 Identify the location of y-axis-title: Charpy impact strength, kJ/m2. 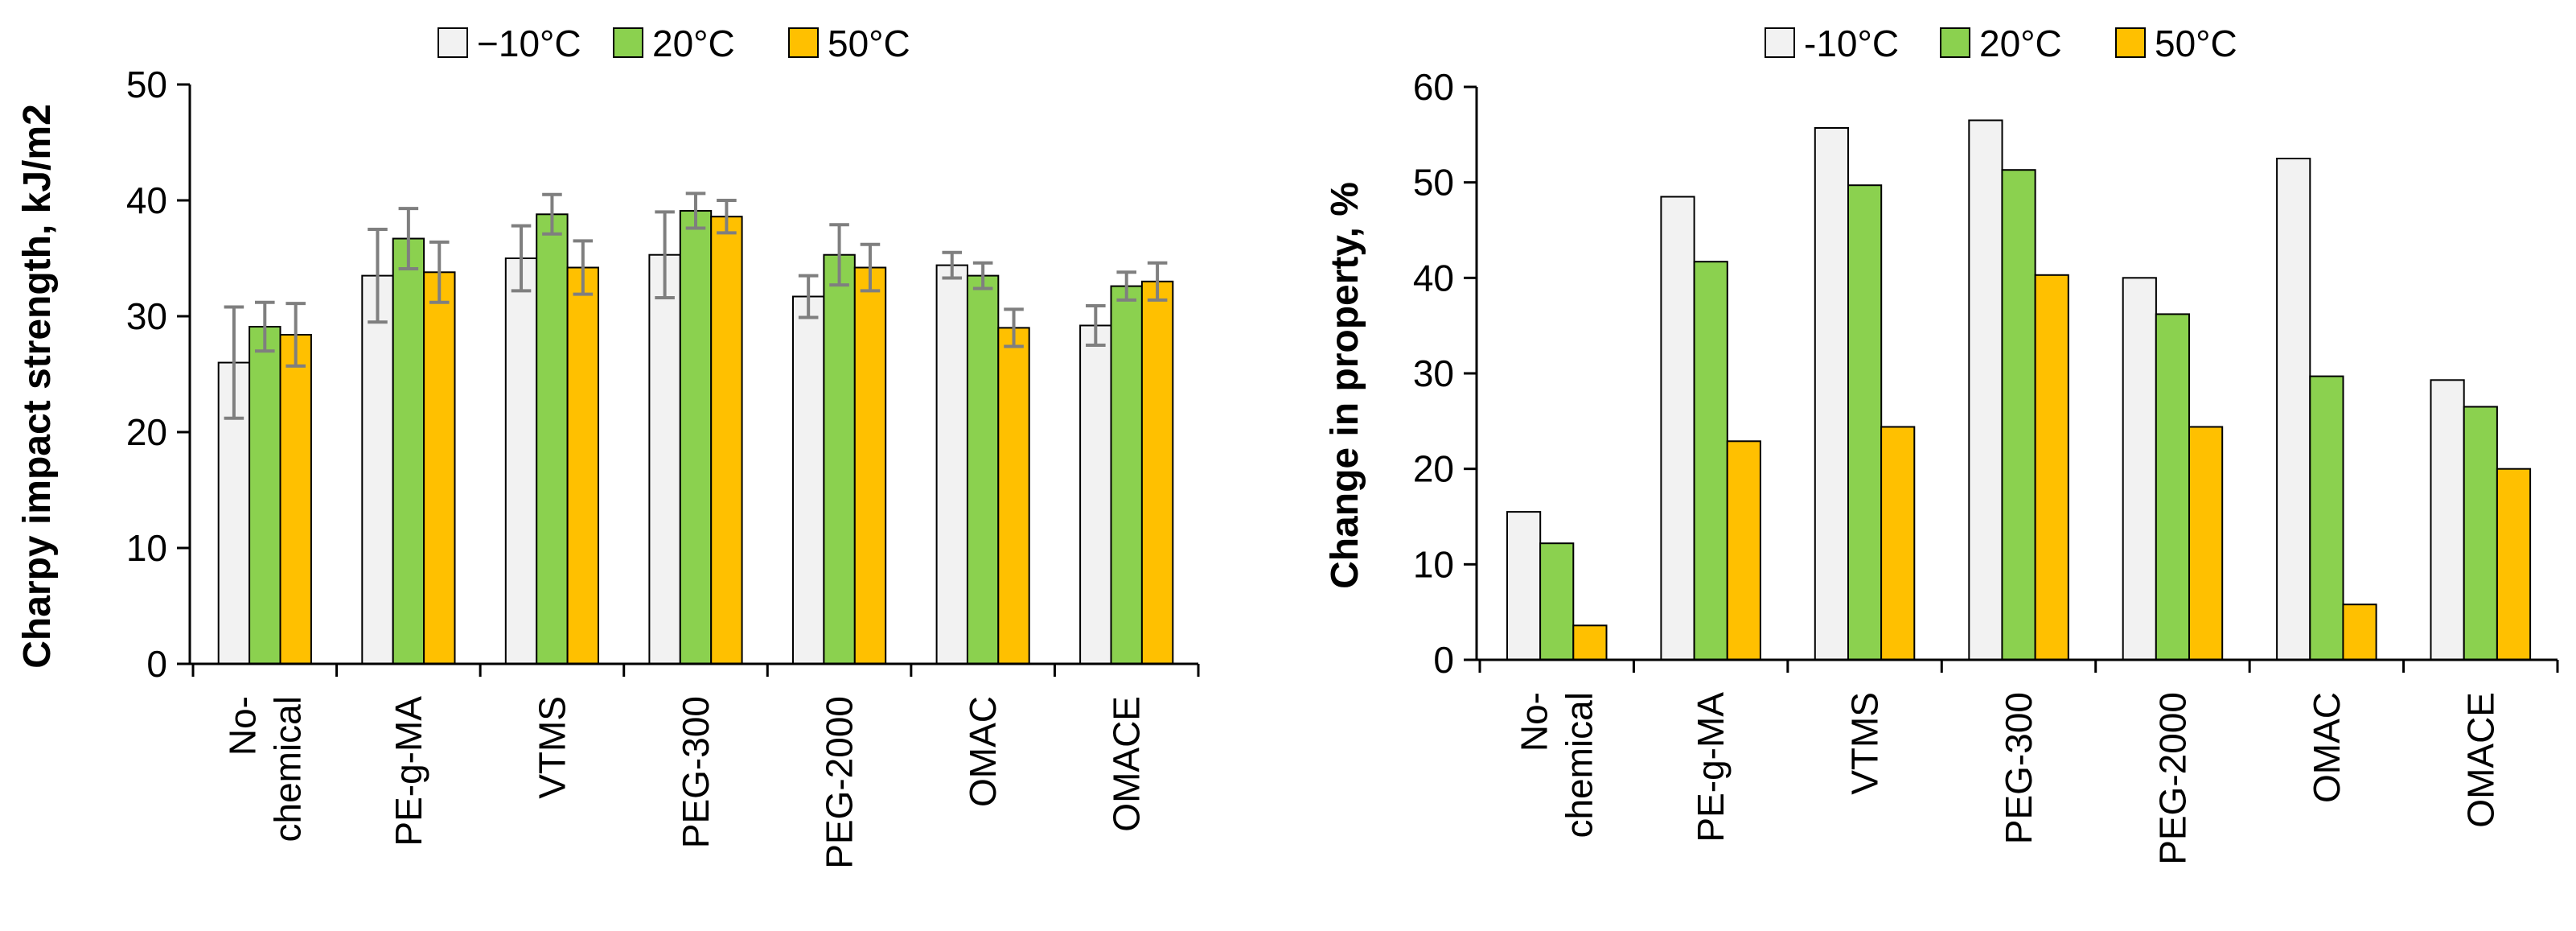
(37, 386).